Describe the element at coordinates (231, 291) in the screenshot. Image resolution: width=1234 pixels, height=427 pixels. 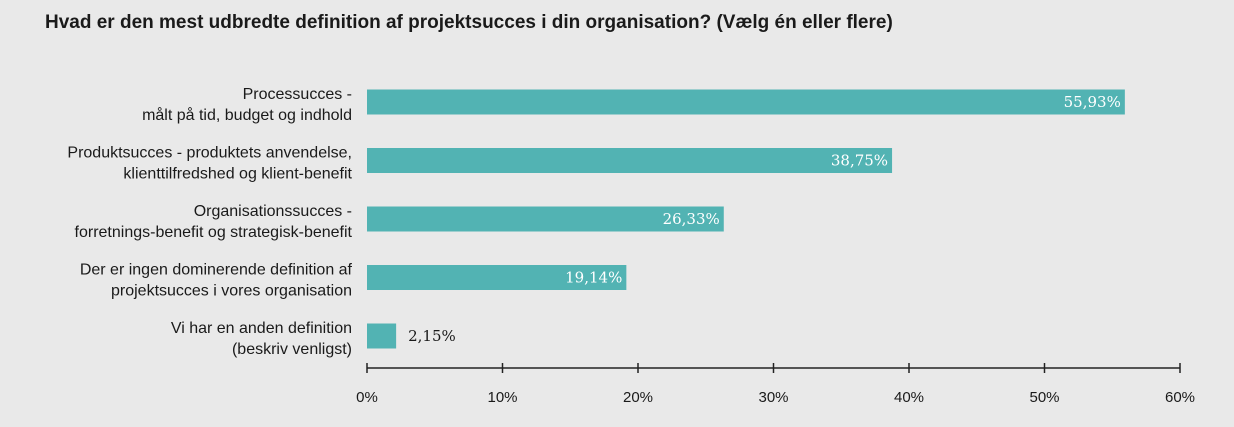
I see `category-label-line: projektsucces i vores organisation` at that location.